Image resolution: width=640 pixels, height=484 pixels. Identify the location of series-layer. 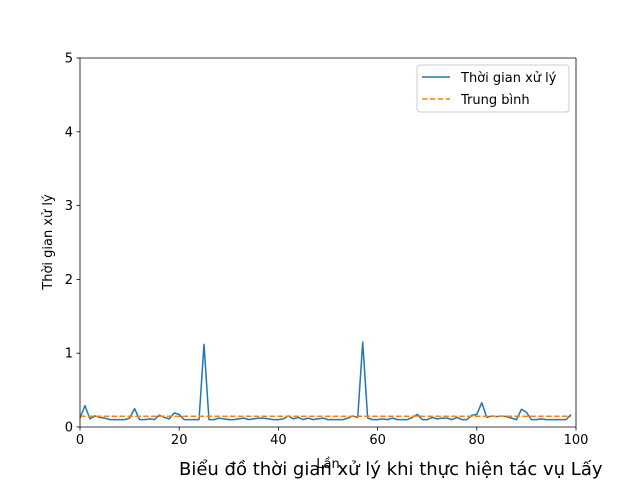
(325, 381).